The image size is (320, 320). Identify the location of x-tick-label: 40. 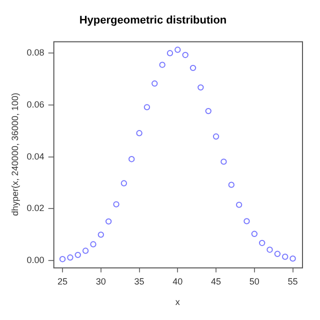
(177, 281).